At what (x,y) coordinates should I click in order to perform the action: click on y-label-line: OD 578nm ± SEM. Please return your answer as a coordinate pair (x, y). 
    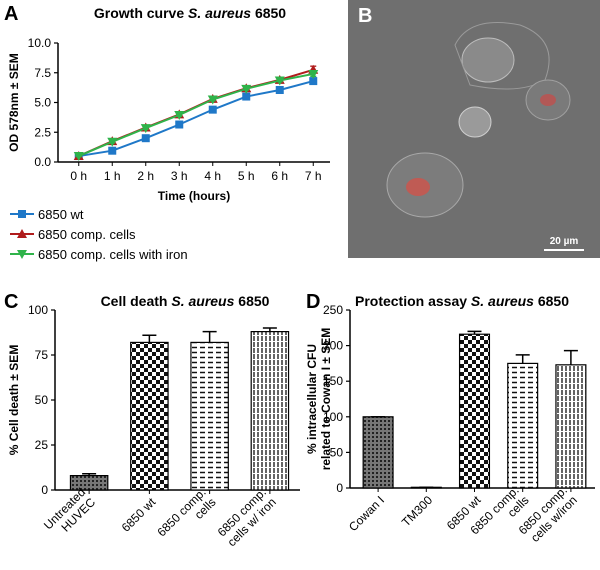
    Looking at the image, I should click on (14, 102).